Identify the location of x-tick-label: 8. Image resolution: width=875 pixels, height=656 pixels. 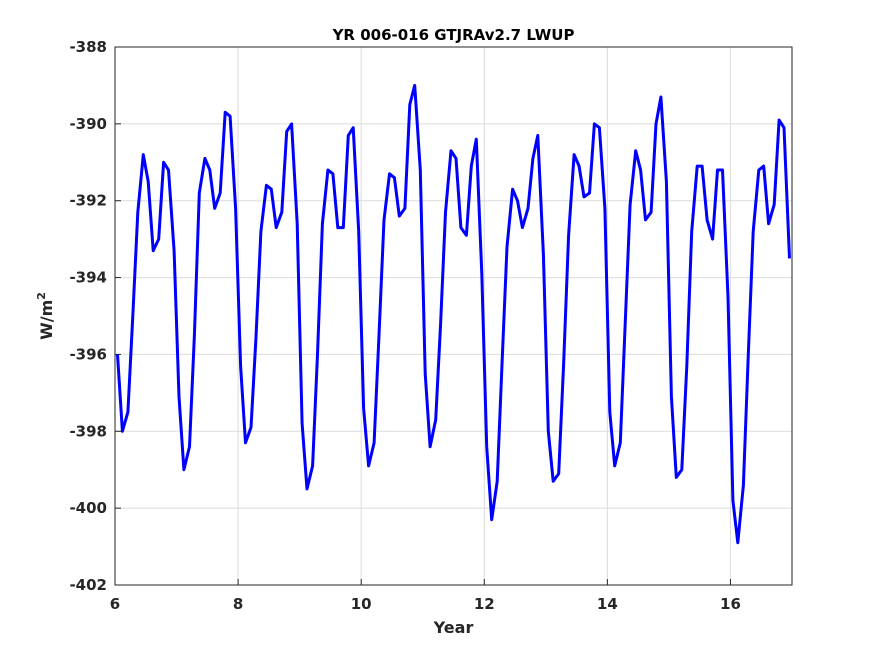
(238, 604).